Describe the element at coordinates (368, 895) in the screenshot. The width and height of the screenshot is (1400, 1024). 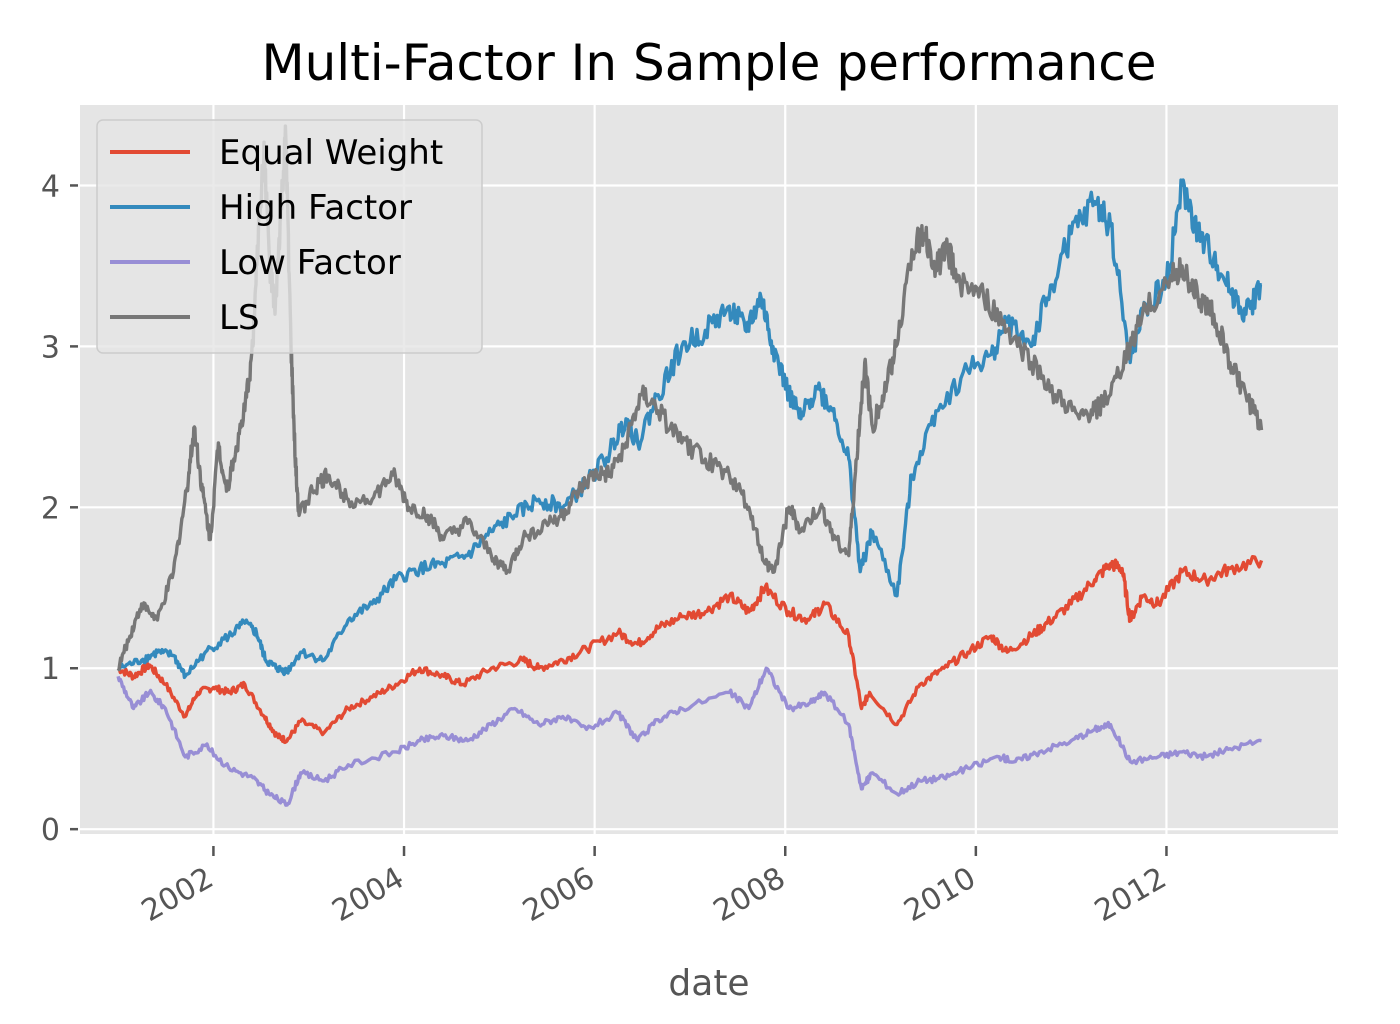
I see `x-tick-label: 2004` at that location.